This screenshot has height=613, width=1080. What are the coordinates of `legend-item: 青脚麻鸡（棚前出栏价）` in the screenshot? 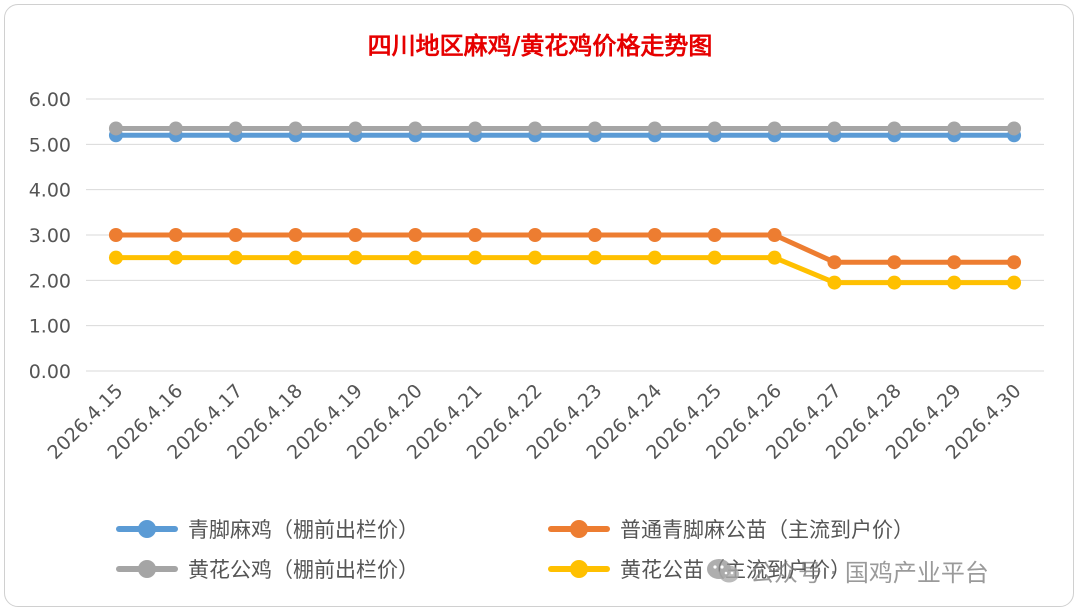 It's located at (267, 529).